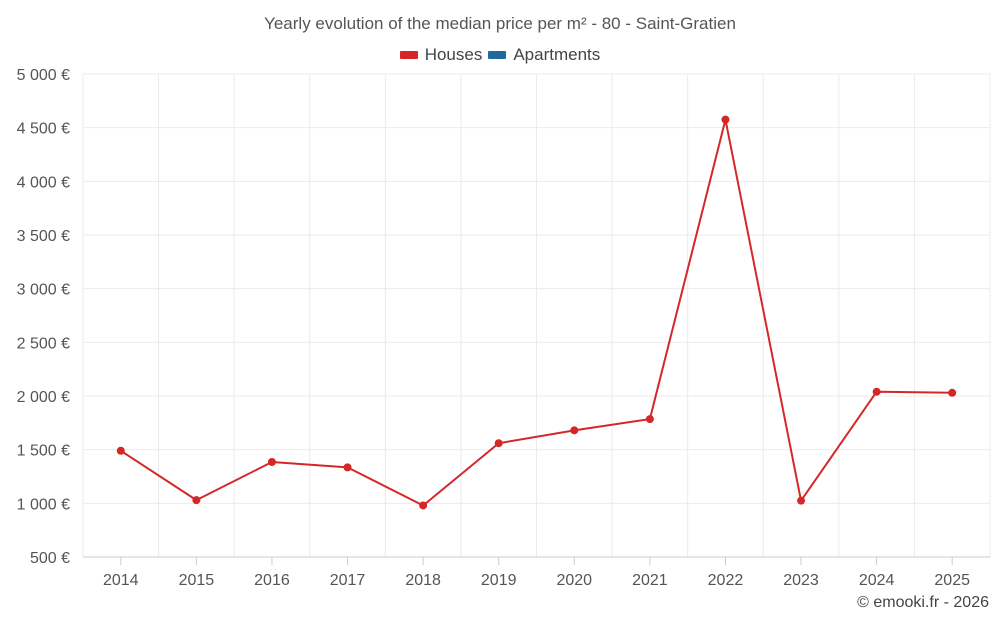 This screenshot has height=625, width=1000. I want to click on data-point-2017, so click(347, 467).